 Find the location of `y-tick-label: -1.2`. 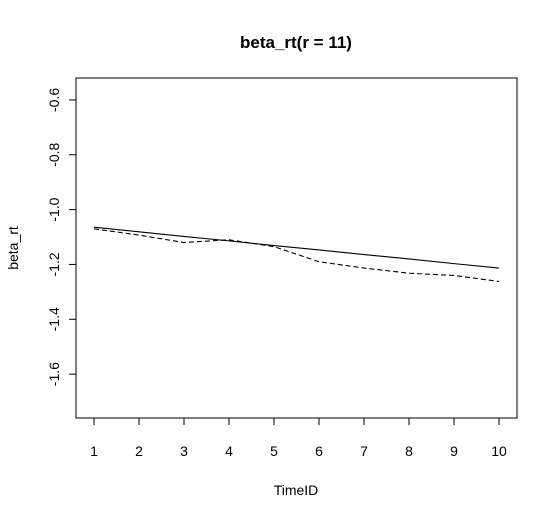

y-tick-label: -1.2 is located at coordinates (54, 264).